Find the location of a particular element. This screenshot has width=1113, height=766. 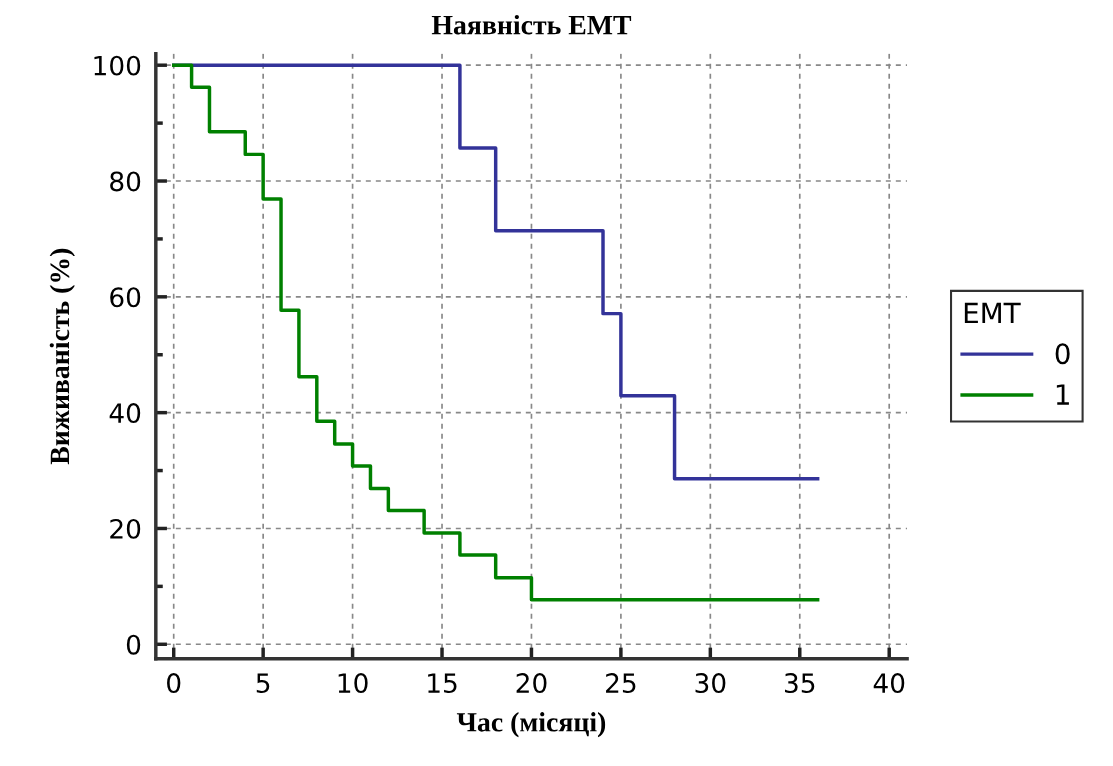

x-tick-label: 10 is located at coordinates (353, 683).